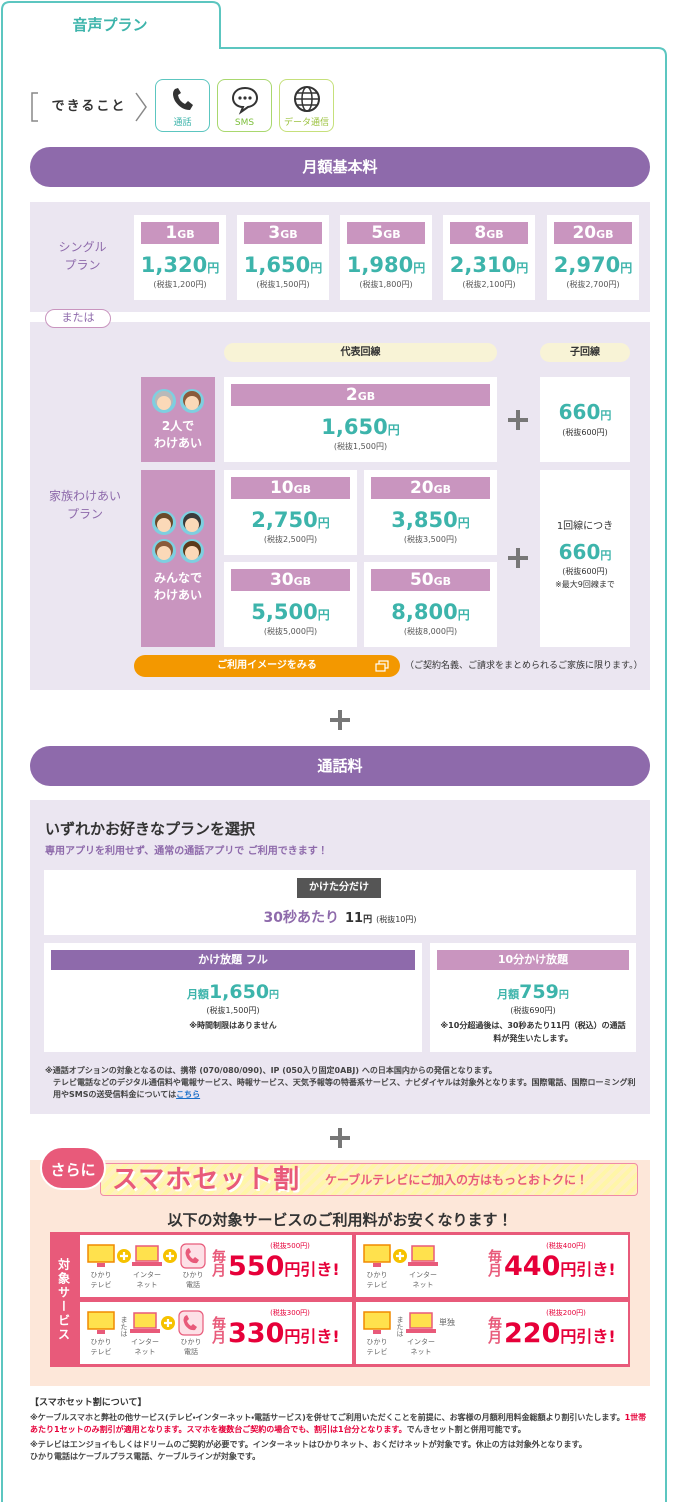 This screenshot has height=1502, width=680. What do you see at coordinates (430, 631) in the screenshot?
I see `plan-tax: (税抜8,000円)` at bounding box center [430, 631].